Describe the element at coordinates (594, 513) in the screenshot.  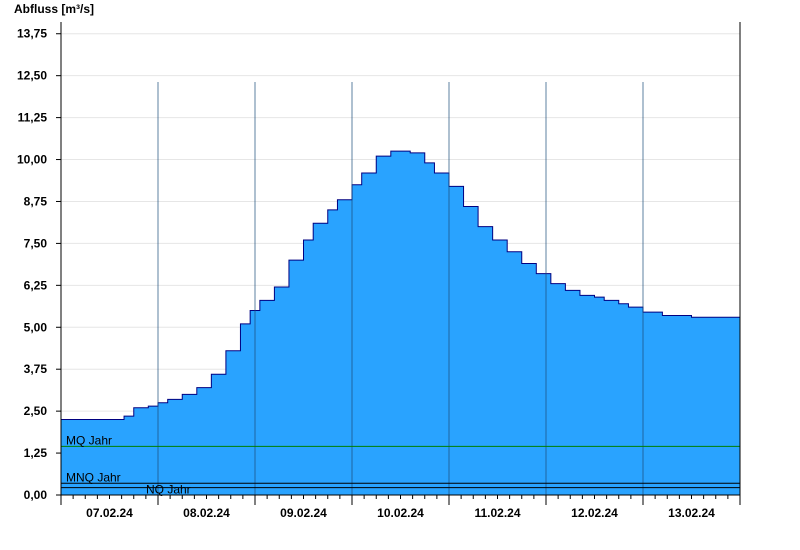
I see `x-tick-label: 12.02.24` at that location.